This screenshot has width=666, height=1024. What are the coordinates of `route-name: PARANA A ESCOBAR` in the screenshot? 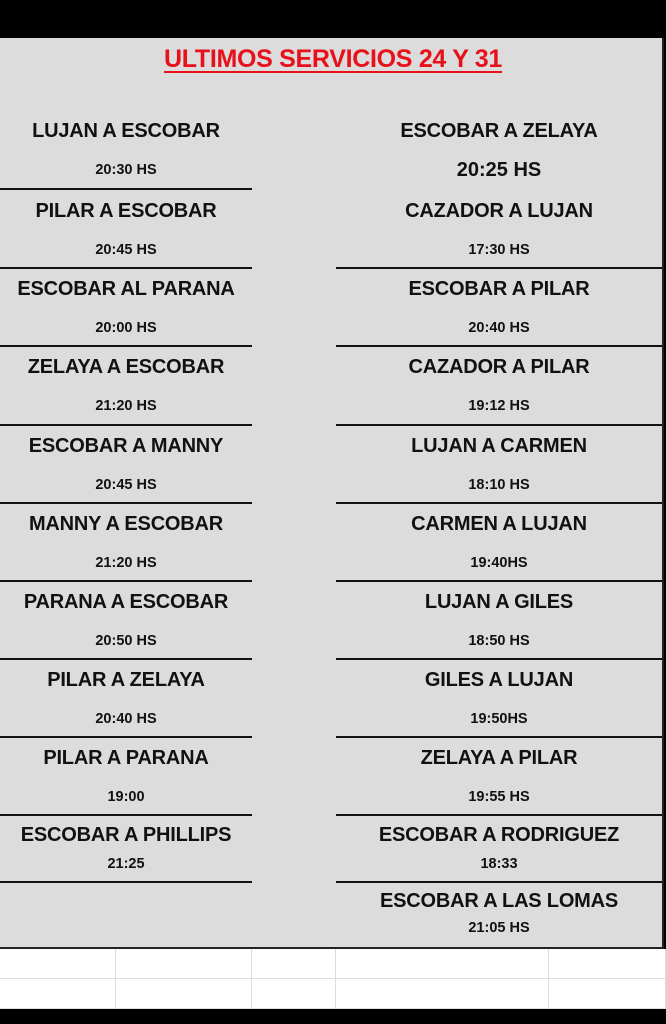 It's located at (126, 602).